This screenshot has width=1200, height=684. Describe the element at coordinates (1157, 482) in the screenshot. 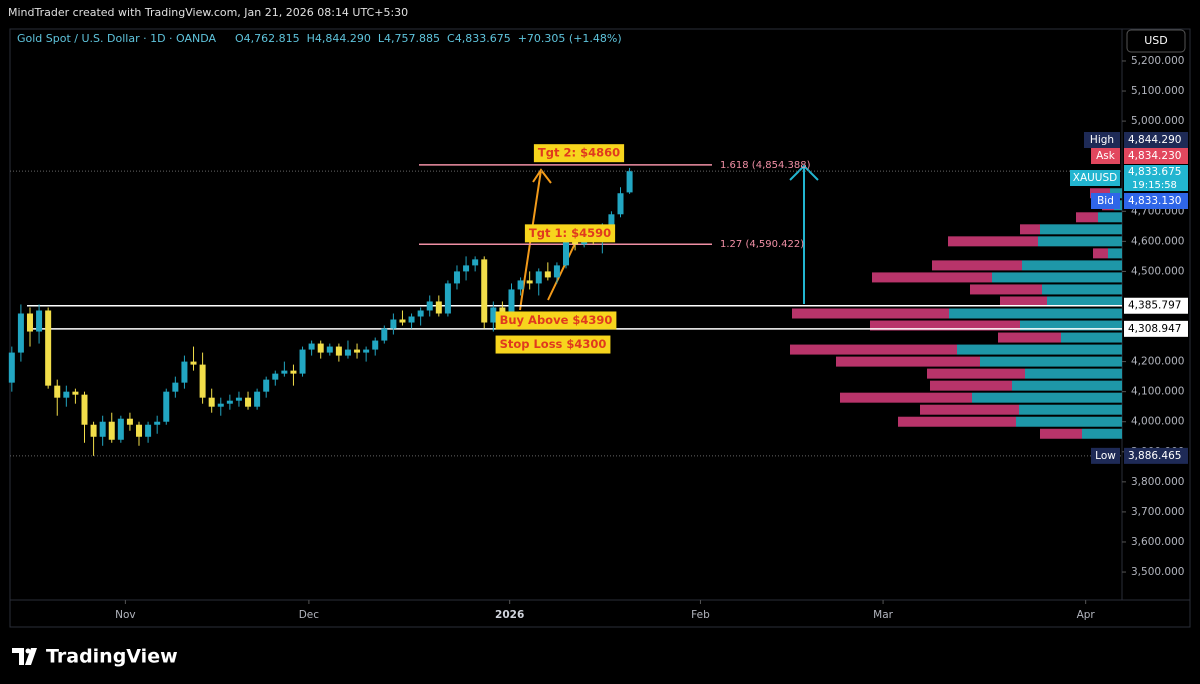

I see `y-tick-label: 3,800.000` at that location.